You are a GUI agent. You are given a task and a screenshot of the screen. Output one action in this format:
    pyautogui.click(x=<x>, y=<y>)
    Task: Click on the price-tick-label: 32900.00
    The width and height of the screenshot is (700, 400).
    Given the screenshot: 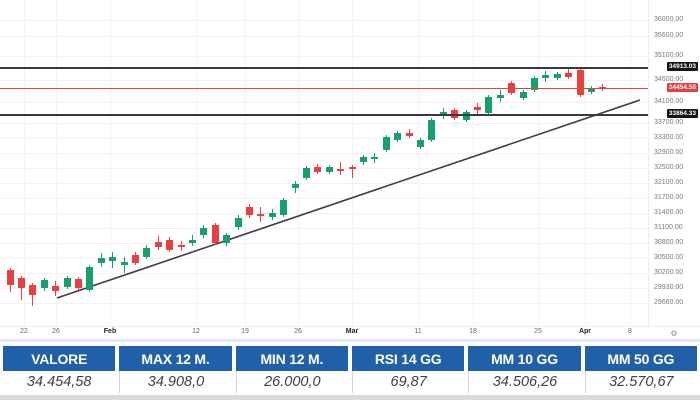 What is the action you would take?
    pyautogui.click(x=669, y=152)
    